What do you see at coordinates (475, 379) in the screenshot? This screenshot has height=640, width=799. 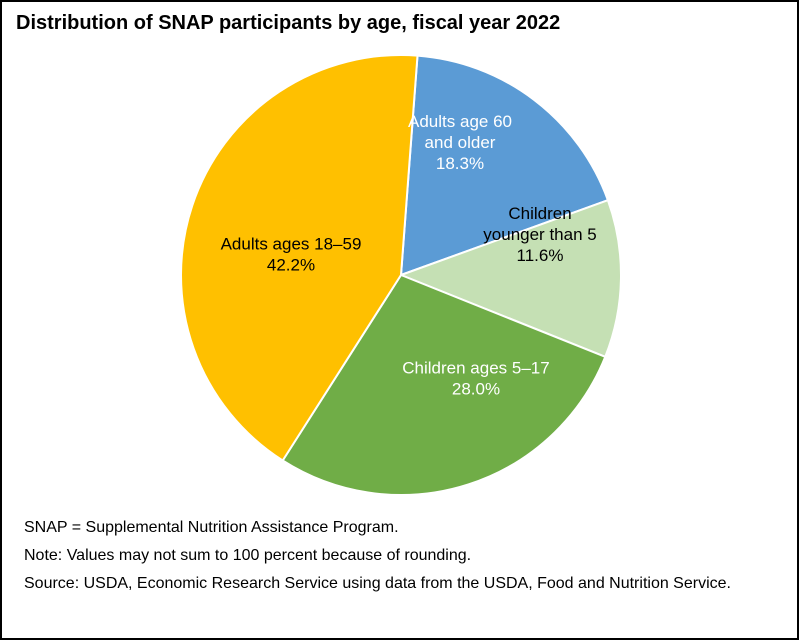 I see `slice-label-kids5_17: Children ages 5–17 28.0%` at bounding box center [475, 379].